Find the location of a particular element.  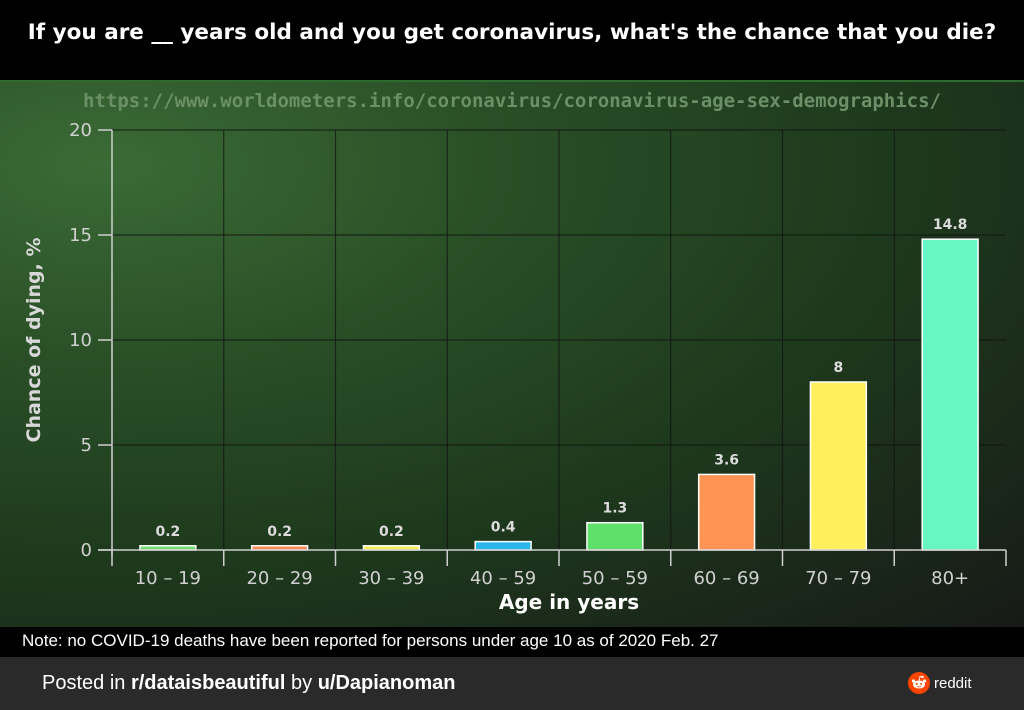

subreddit-link: r/dataisbeautiful is located at coordinates (208, 683).